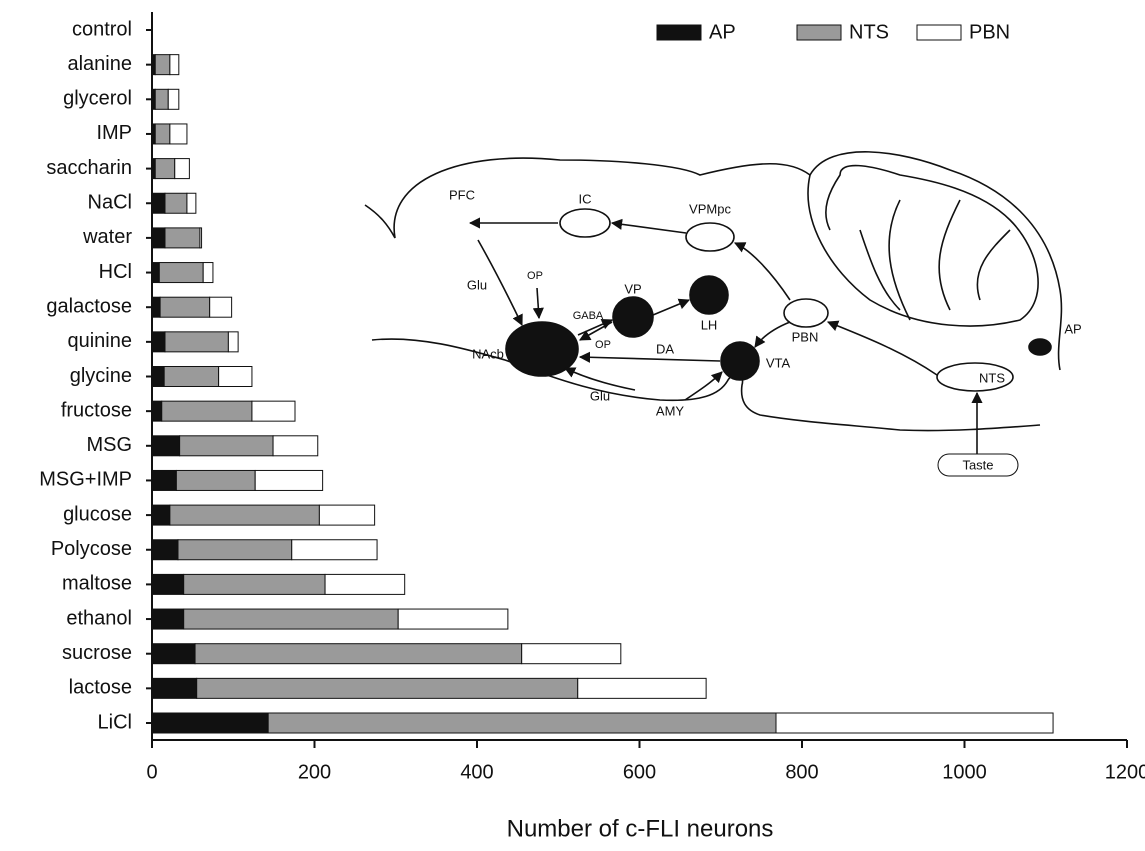 This screenshot has height=851, width=1145. Describe the element at coordinates (600, 395) in the screenshot. I see `diagram-label: Glu` at that location.